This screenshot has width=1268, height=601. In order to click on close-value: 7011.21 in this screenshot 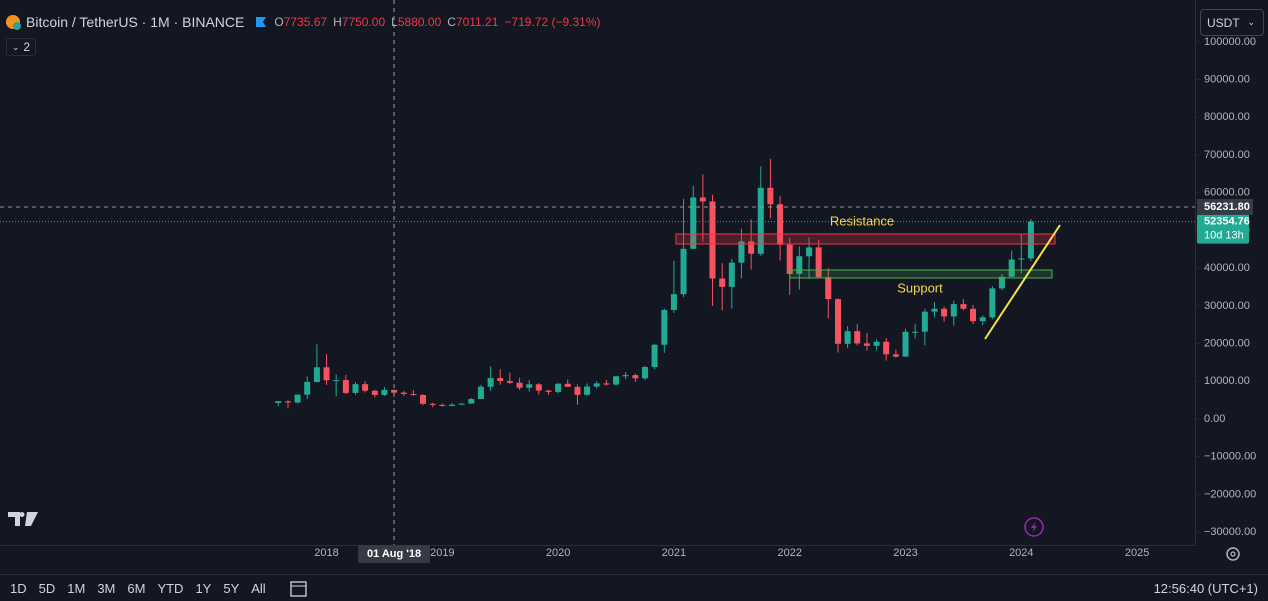, I will do `click(477, 22)`.